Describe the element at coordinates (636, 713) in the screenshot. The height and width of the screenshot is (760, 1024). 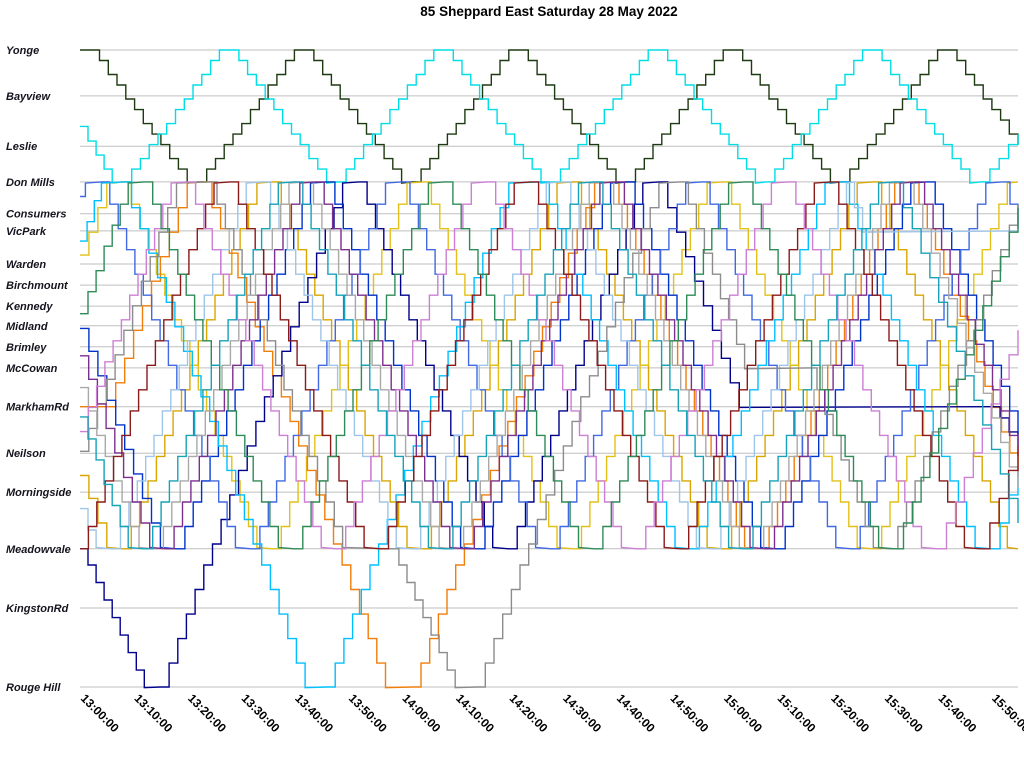
I see `x-tick-label: 14:40:00` at that location.